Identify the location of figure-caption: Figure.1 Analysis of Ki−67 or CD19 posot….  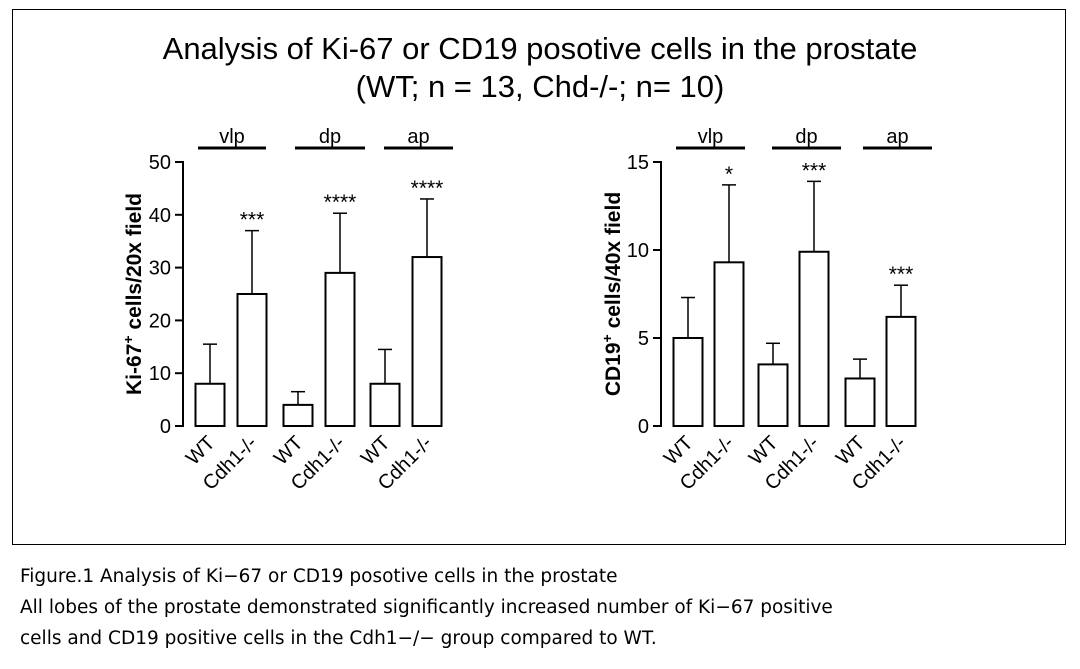
(545, 607).